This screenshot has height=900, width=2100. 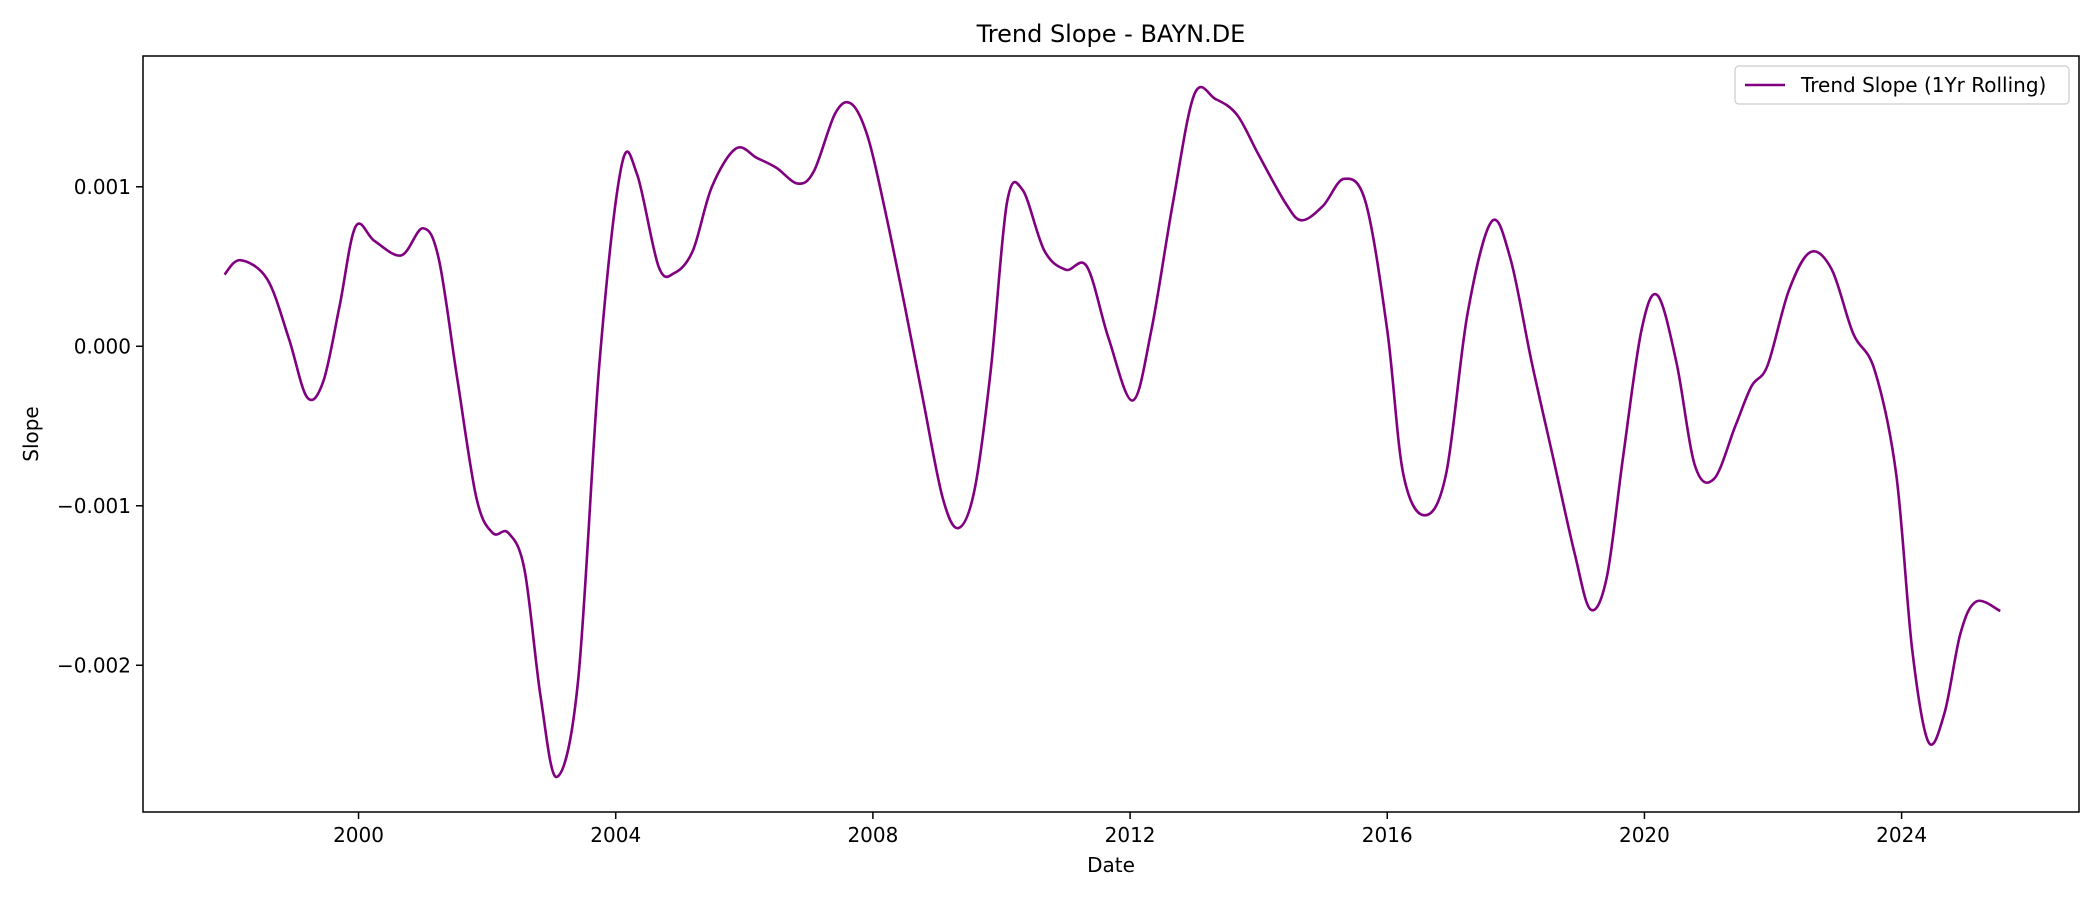 What do you see at coordinates (102, 187) in the screenshot?
I see `y-tick-label: 0.001` at bounding box center [102, 187].